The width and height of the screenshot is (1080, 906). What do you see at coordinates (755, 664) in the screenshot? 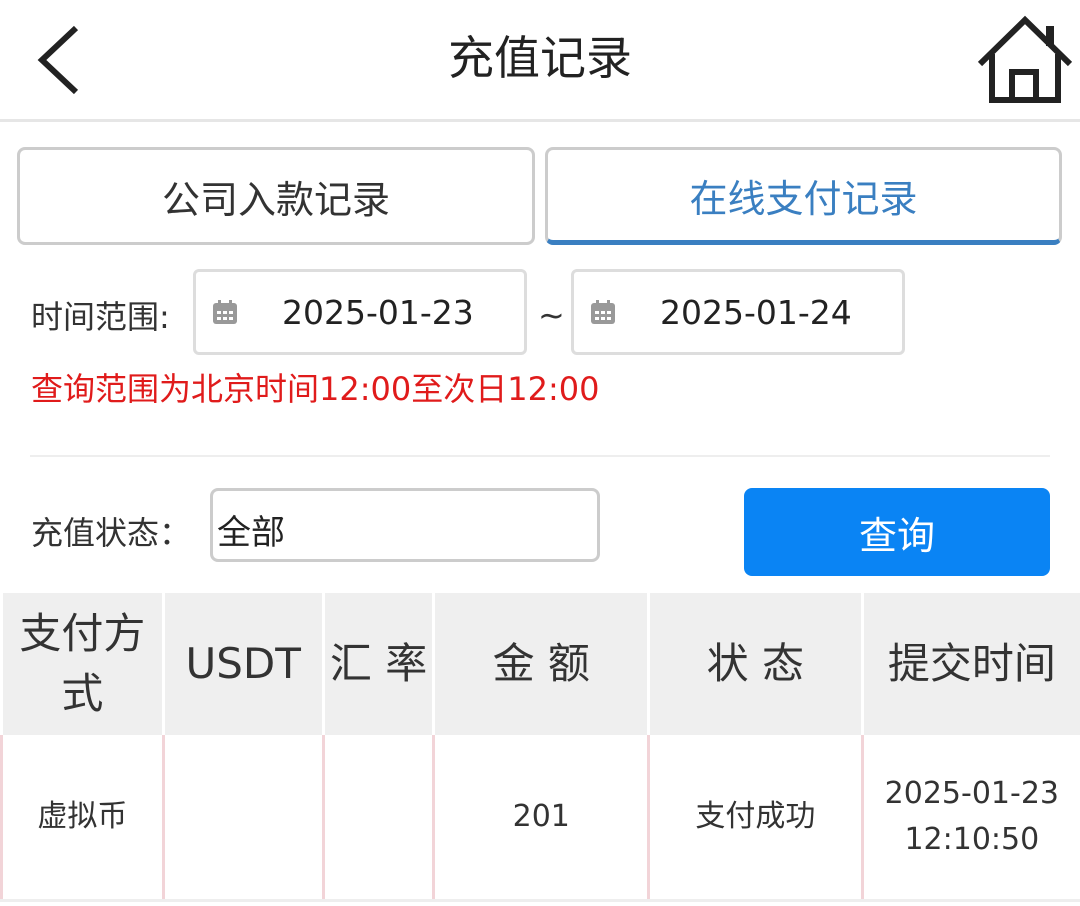
I see `header-status: 状 态` at bounding box center [755, 664].